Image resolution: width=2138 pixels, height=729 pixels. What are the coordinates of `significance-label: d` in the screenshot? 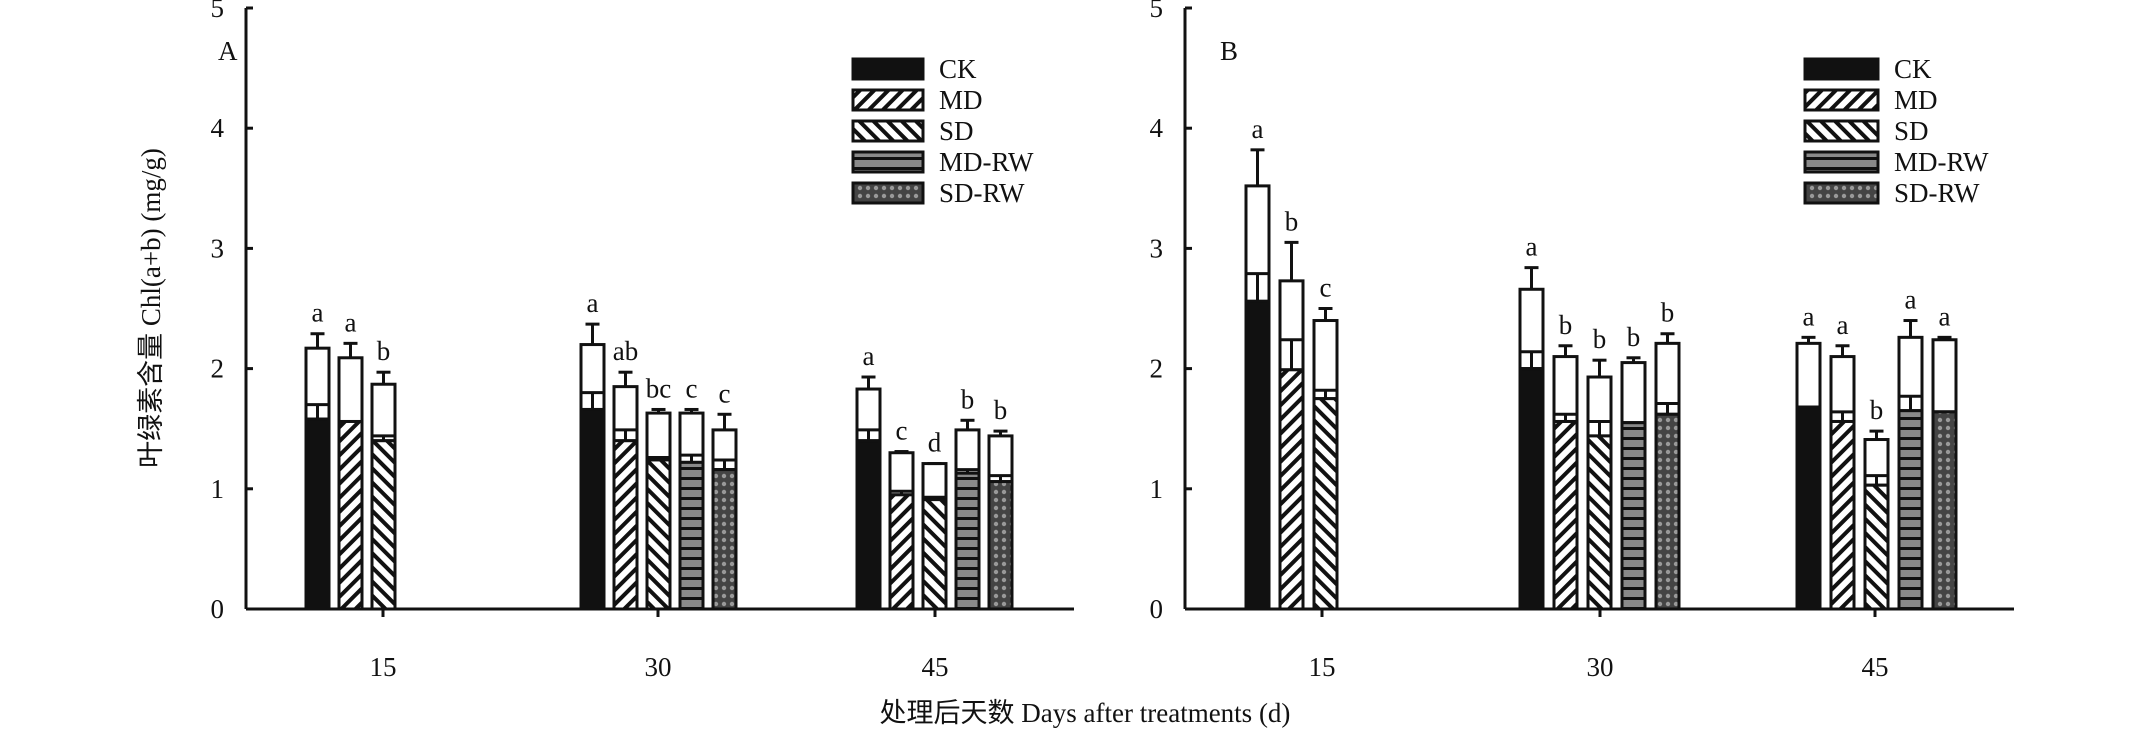 It's located at (935, 443).